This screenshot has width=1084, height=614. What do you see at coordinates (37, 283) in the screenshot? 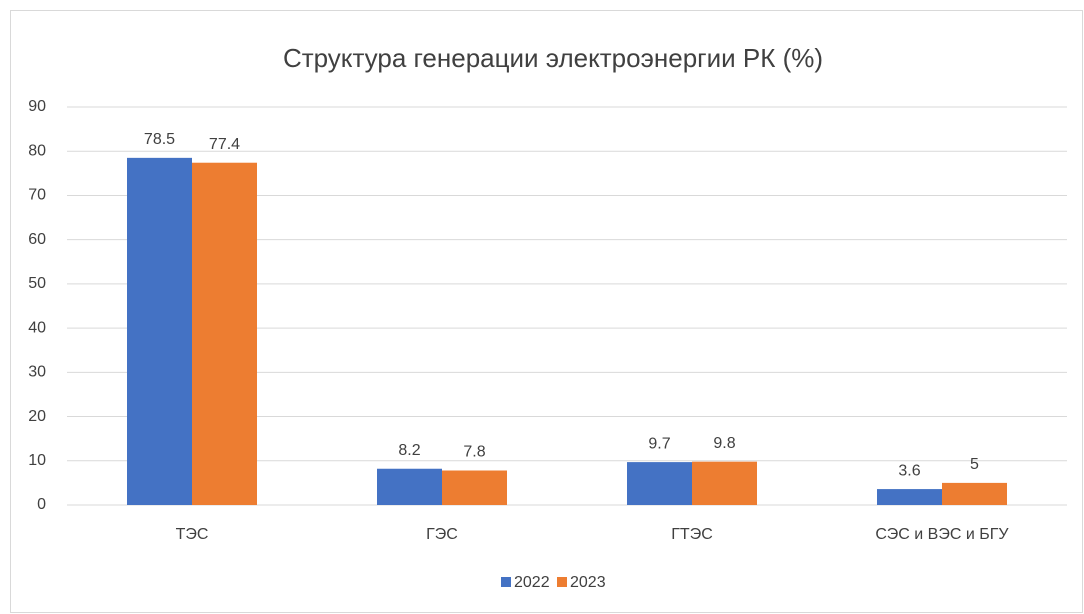
I see `y-tick-label: 50` at bounding box center [37, 283].